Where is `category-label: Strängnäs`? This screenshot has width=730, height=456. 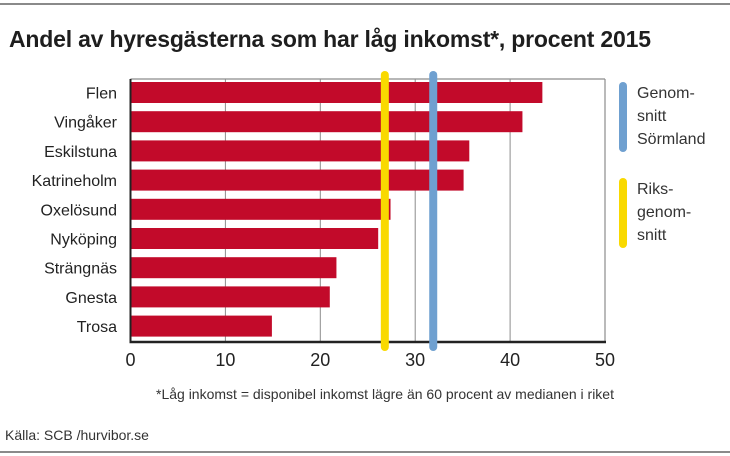
category-label: Strängnäs is located at coordinates (80, 269).